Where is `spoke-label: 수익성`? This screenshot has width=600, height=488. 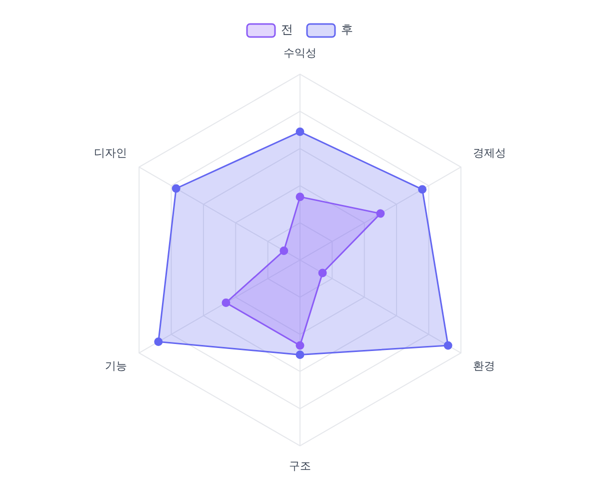
spoke-label: 수익성 is located at coordinates (300, 53).